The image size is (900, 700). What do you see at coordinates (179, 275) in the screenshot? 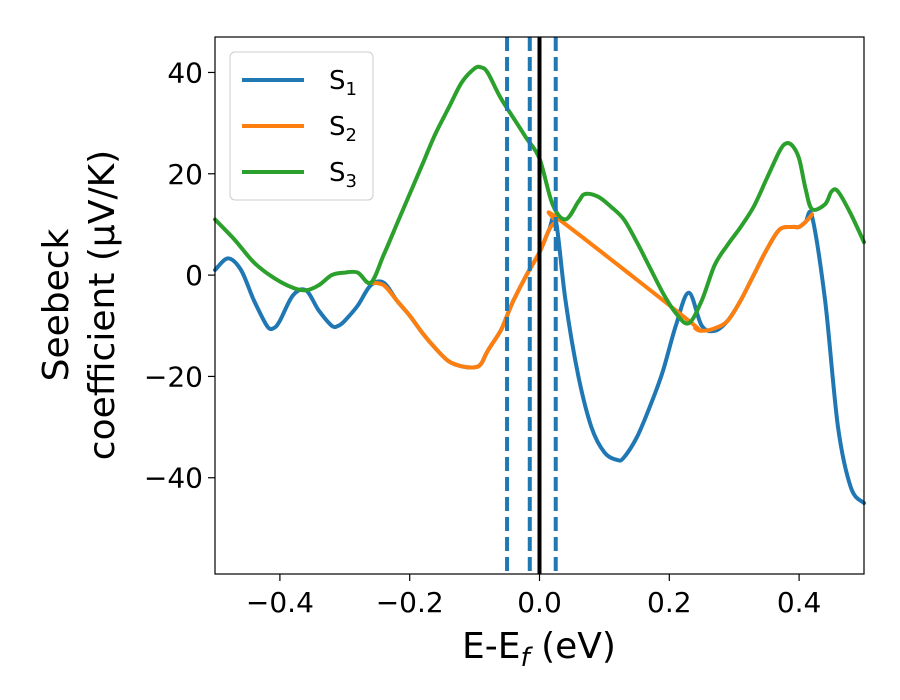
I see `y-ticks-layer: −40 −20 0 20 40` at bounding box center [179, 275].